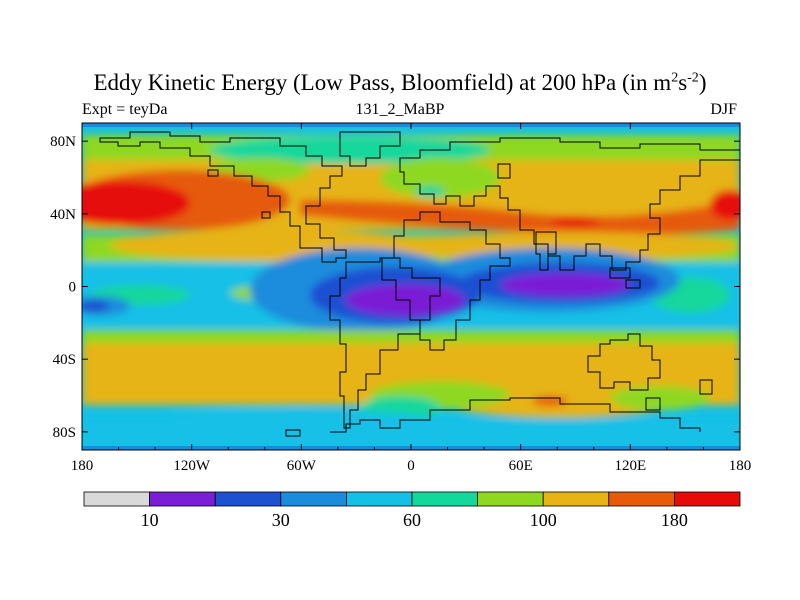 The height and width of the screenshot is (600, 800). What do you see at coordinates (565, 285) in the screenshot?
I see `field-tropical-min` at bounding box center [565, 285].